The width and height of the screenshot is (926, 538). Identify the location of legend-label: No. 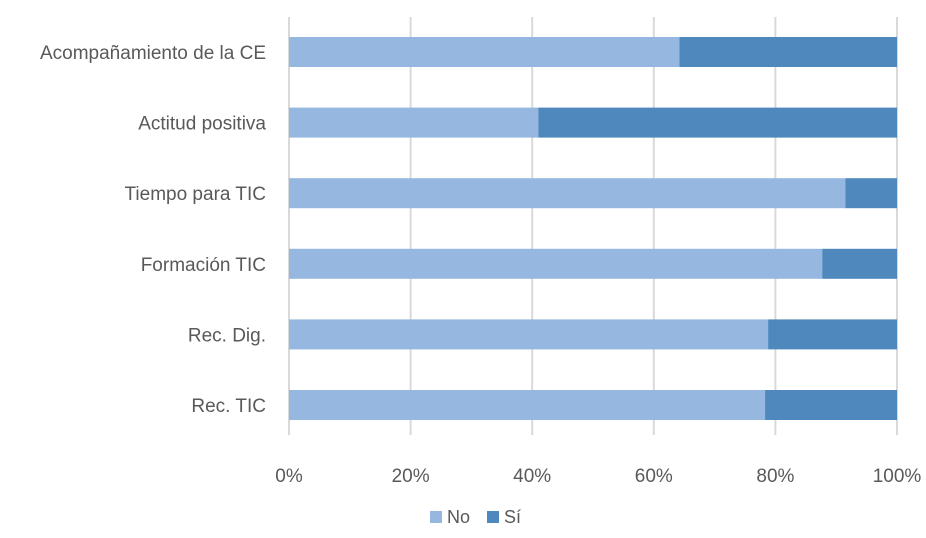
(458, 517).